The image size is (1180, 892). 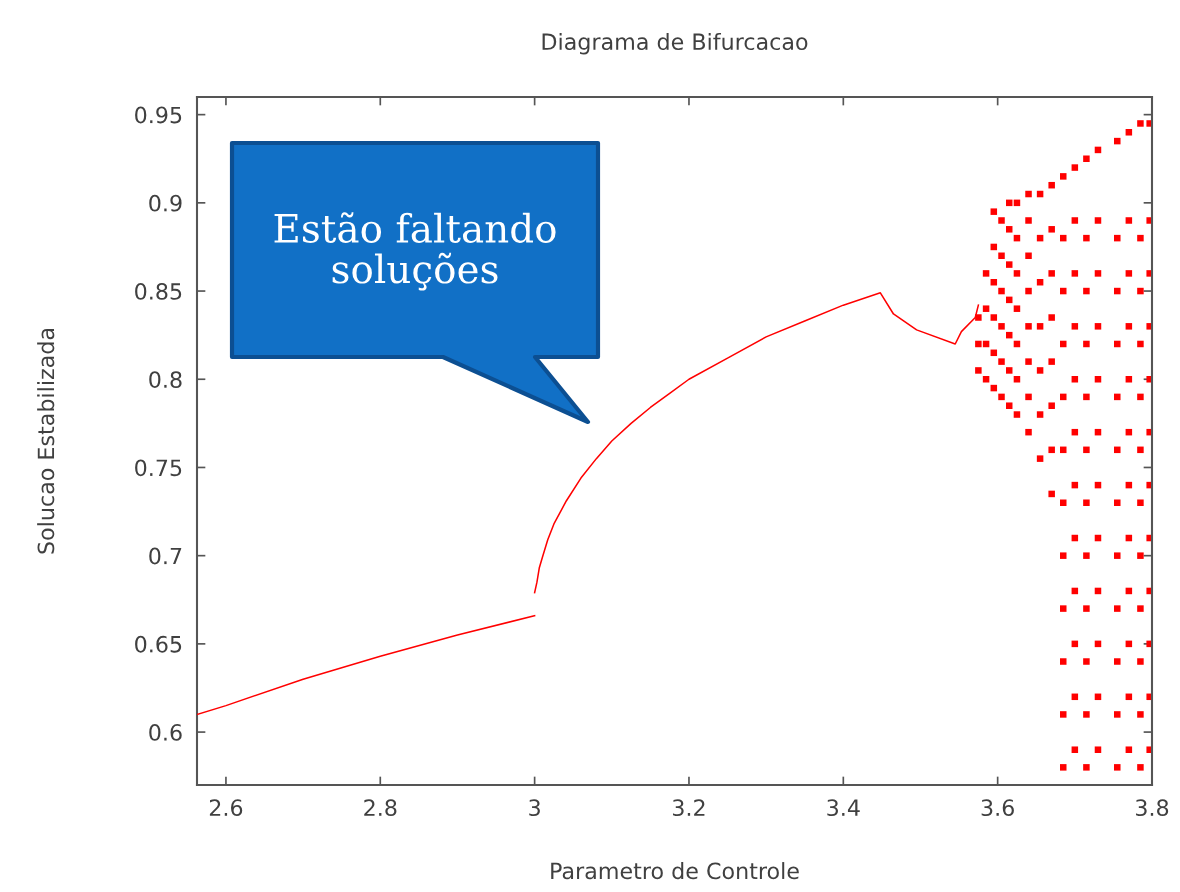 What do you see at coordinates (688, 808) in the screenshot?
I see `x-tick-label: 3.2` at bounding box center [688, 808].